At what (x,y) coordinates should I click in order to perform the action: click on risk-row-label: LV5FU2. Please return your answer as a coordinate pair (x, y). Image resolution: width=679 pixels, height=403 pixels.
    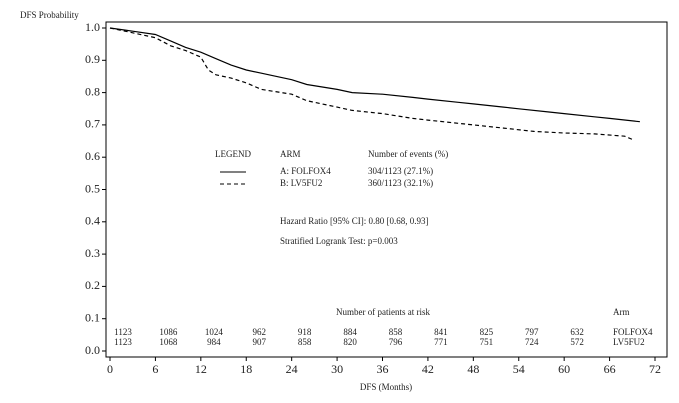
    Looking at the image, I should click on (629, 342).